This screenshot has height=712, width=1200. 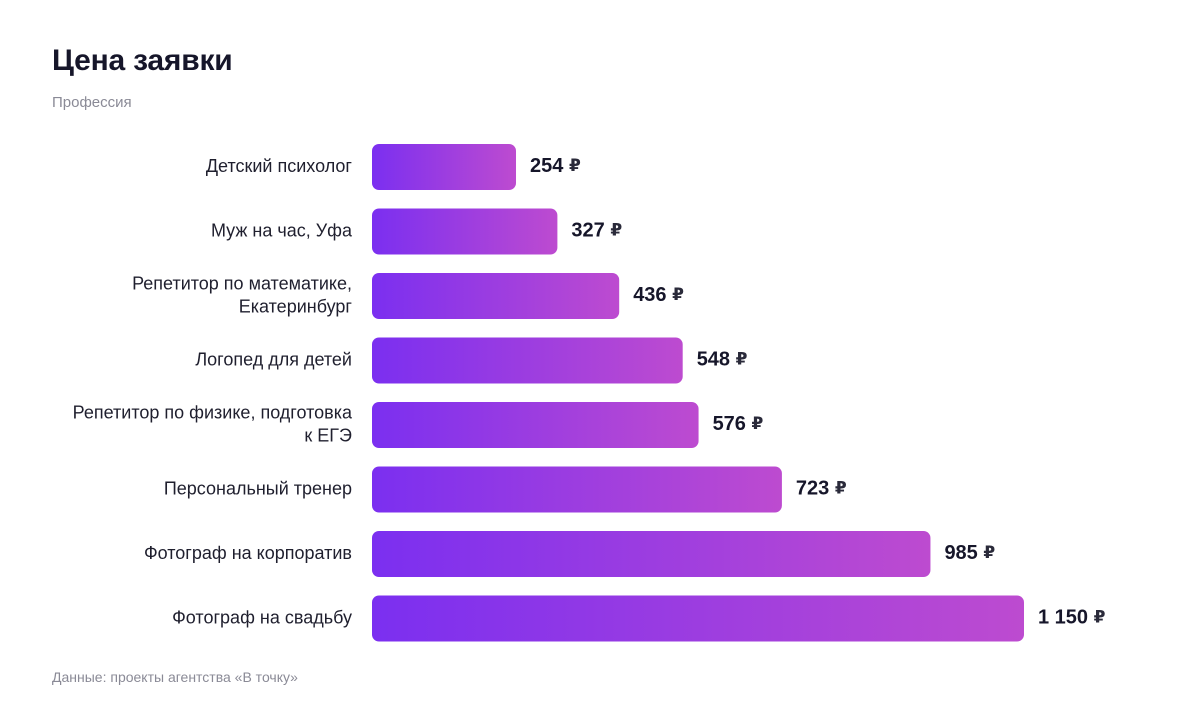 I want to click on value-label: 254 ₽, so click(x=555, y=166).